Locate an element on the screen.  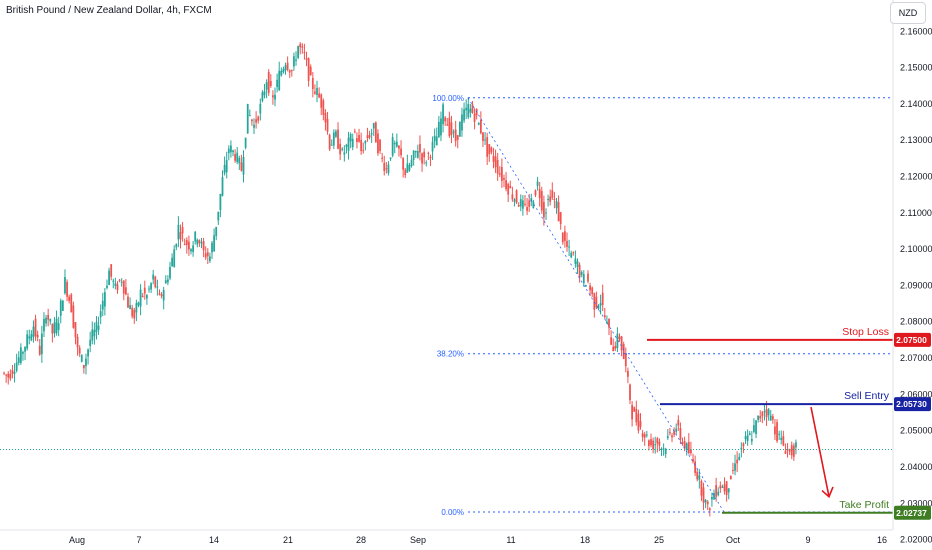
level-price-tag is located at coordinates (912, 404).